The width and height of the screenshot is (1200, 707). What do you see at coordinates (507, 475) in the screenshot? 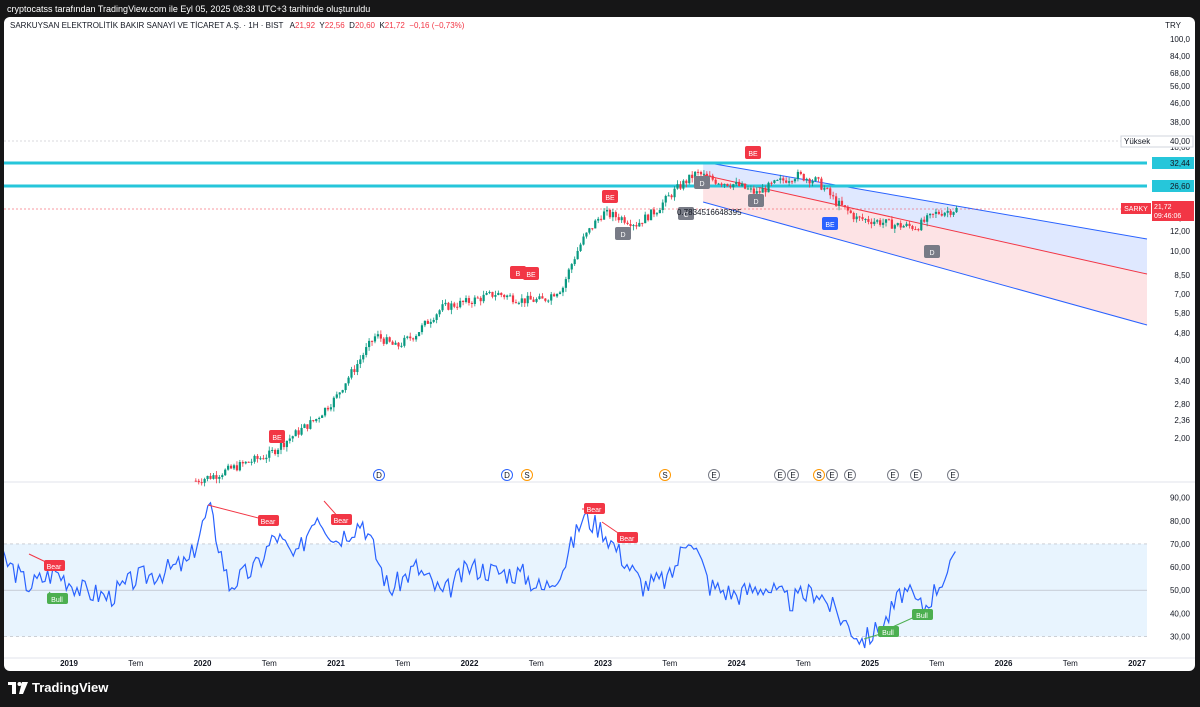
I see `event-marker-label: D` at bounding box center [507, 475].